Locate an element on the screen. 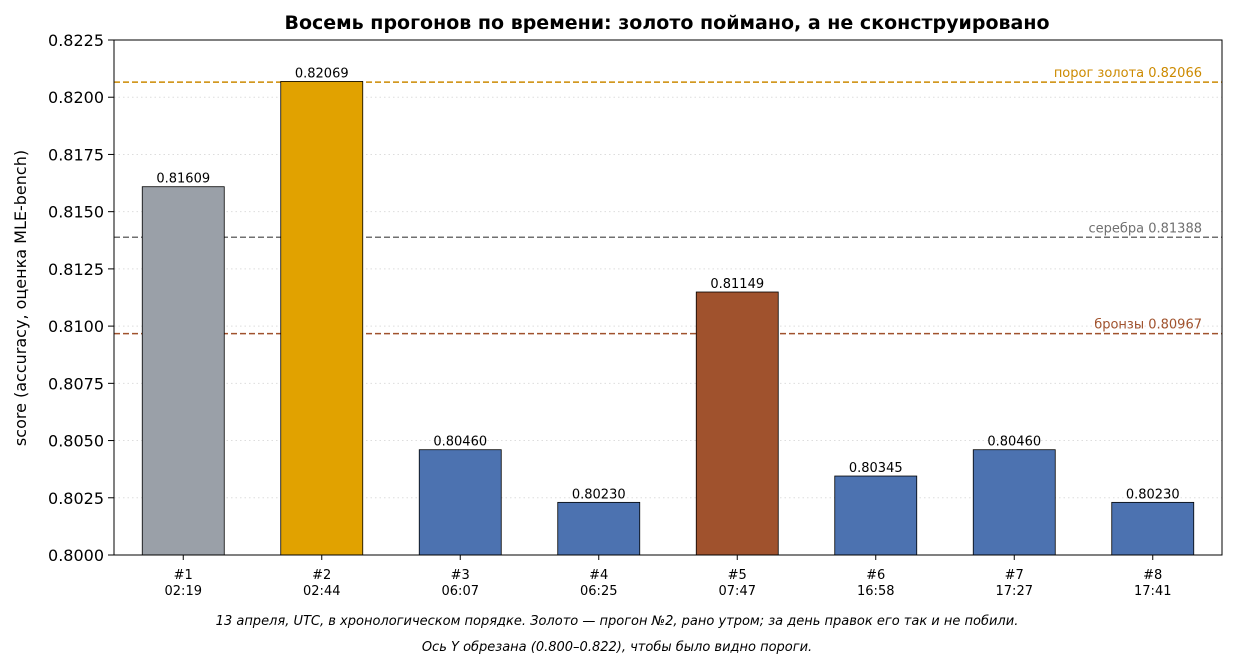  x-tick-label-run: #4 is located at coordinates (598, 575).